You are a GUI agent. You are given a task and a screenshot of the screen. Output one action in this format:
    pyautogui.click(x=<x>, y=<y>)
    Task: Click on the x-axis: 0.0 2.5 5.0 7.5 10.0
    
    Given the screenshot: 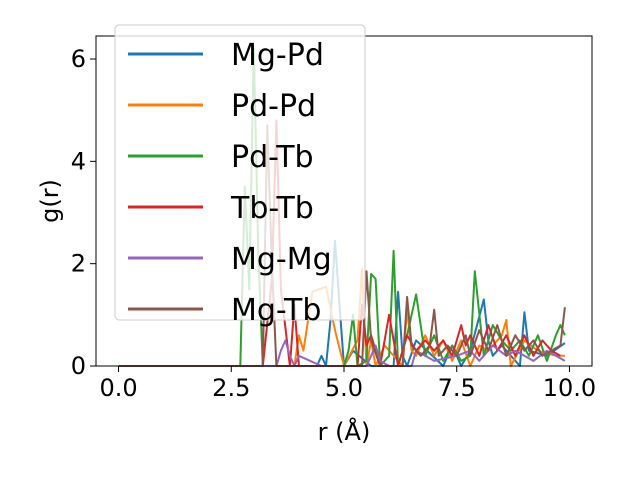 What is the action you would take?
    pyautogui.click(x=347, y=384)
    